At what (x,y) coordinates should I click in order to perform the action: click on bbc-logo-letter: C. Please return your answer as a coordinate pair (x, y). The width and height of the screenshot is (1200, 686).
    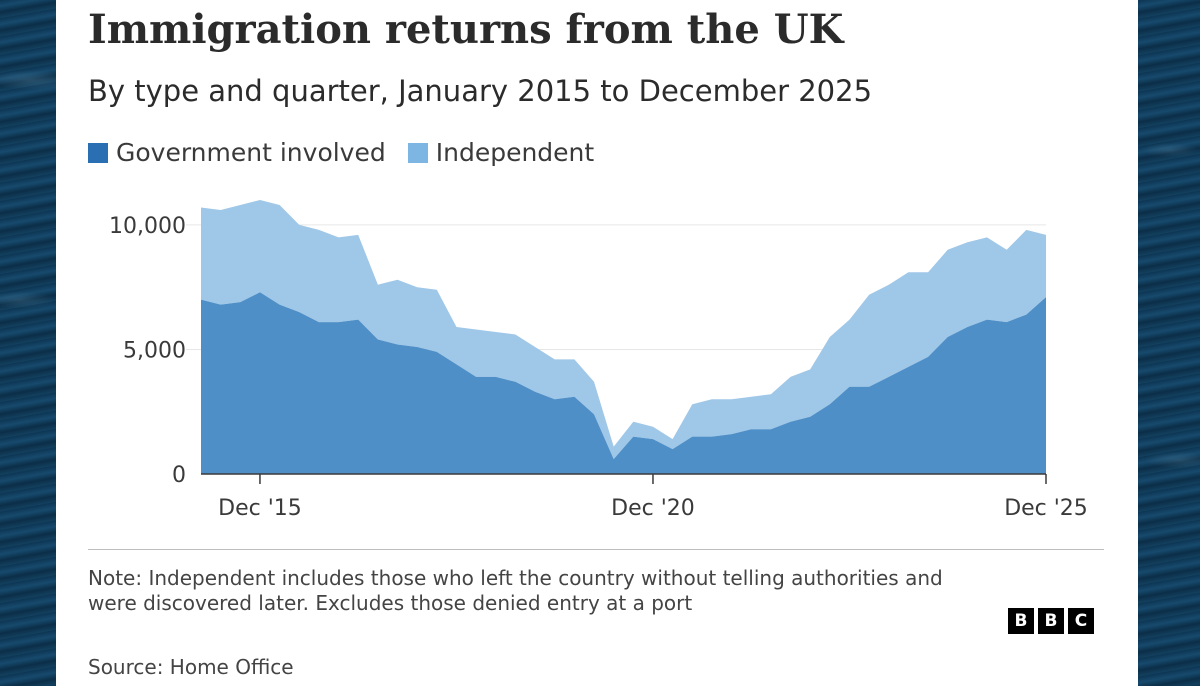
    Looking at the image, I should click on (1081, 621).